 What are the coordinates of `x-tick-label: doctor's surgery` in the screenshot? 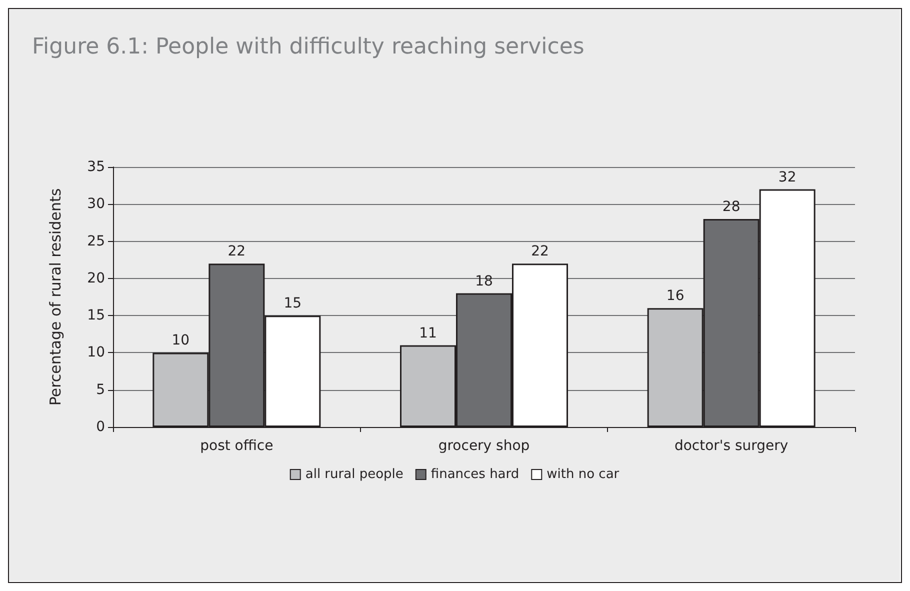 It's located at (731, 446).